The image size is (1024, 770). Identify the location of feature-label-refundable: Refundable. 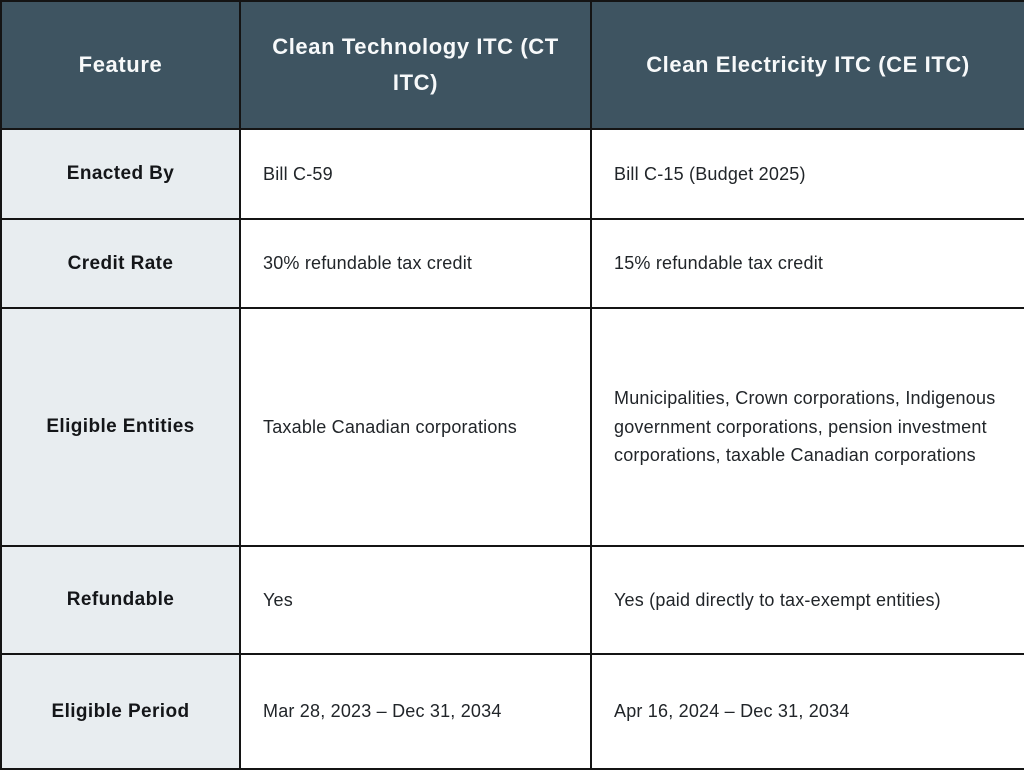
(120, 600).